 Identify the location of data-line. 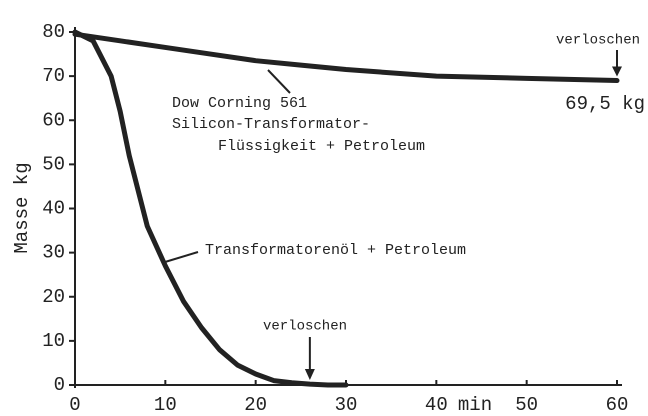
(346, 57).